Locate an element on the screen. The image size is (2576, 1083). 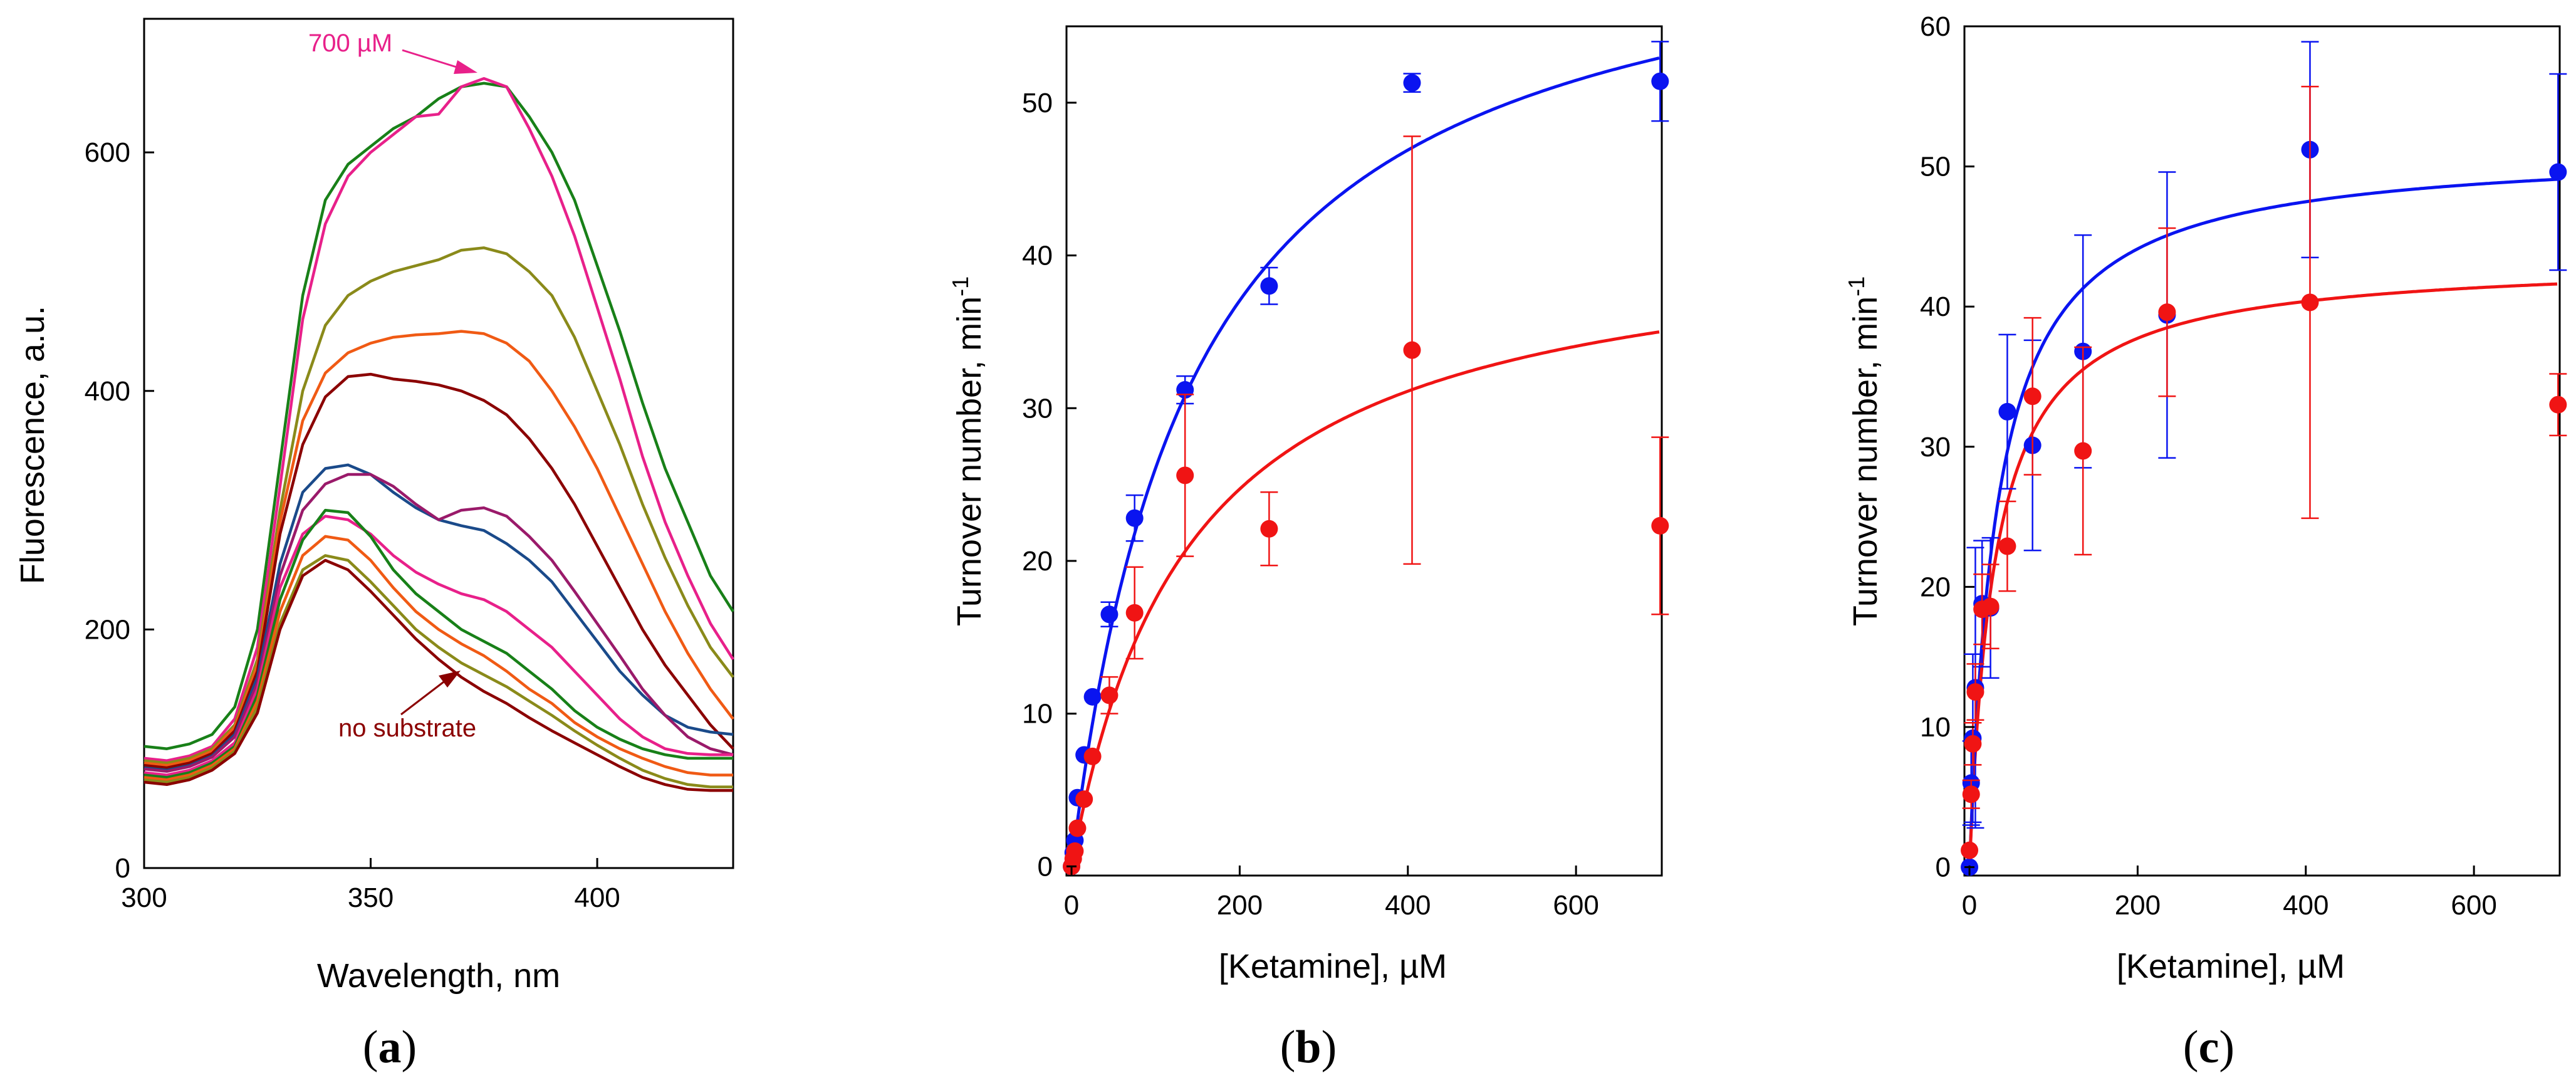
panel-a-ylabel: Fluorescence, a.u. is located at coordinates (32, 445).